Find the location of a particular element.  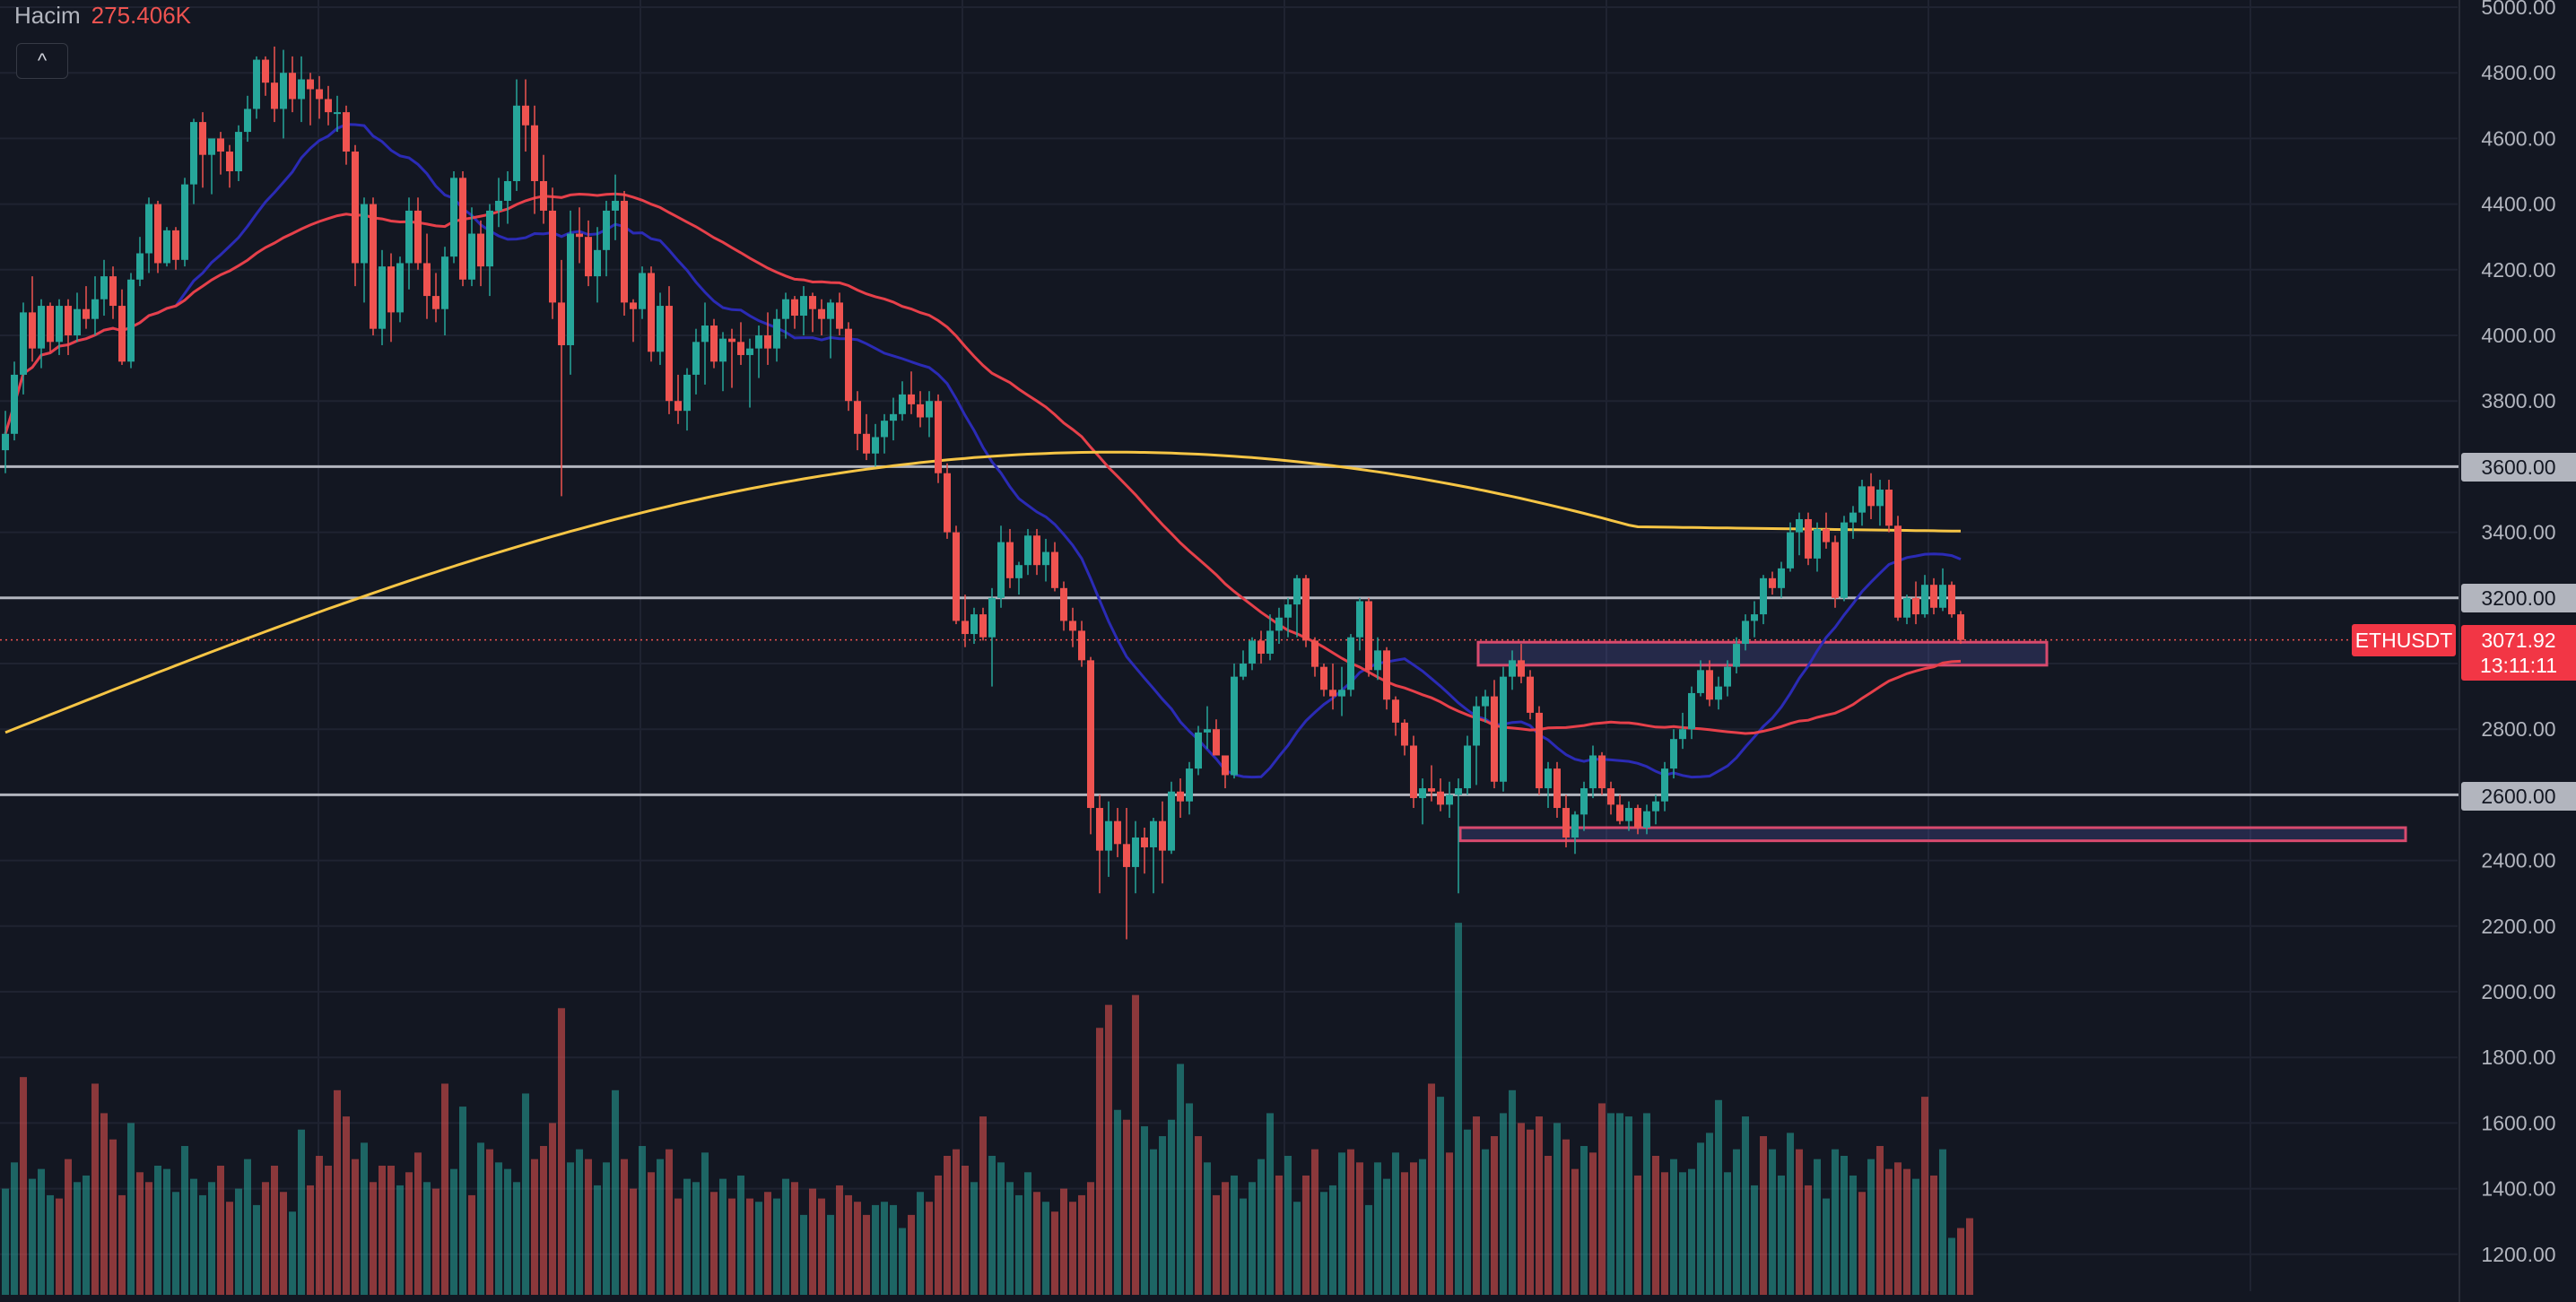

price-tick-label: 3400.00 is located at coordinates (2518, 532).